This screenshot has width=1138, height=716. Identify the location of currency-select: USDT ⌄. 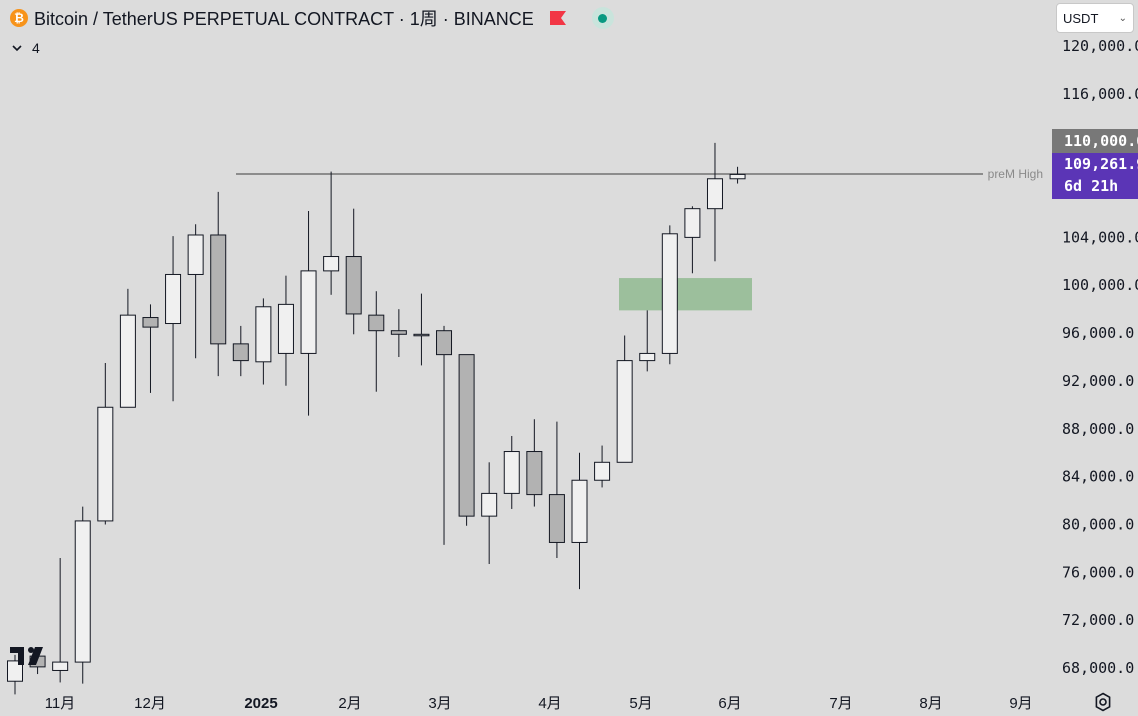
(1095, 18).